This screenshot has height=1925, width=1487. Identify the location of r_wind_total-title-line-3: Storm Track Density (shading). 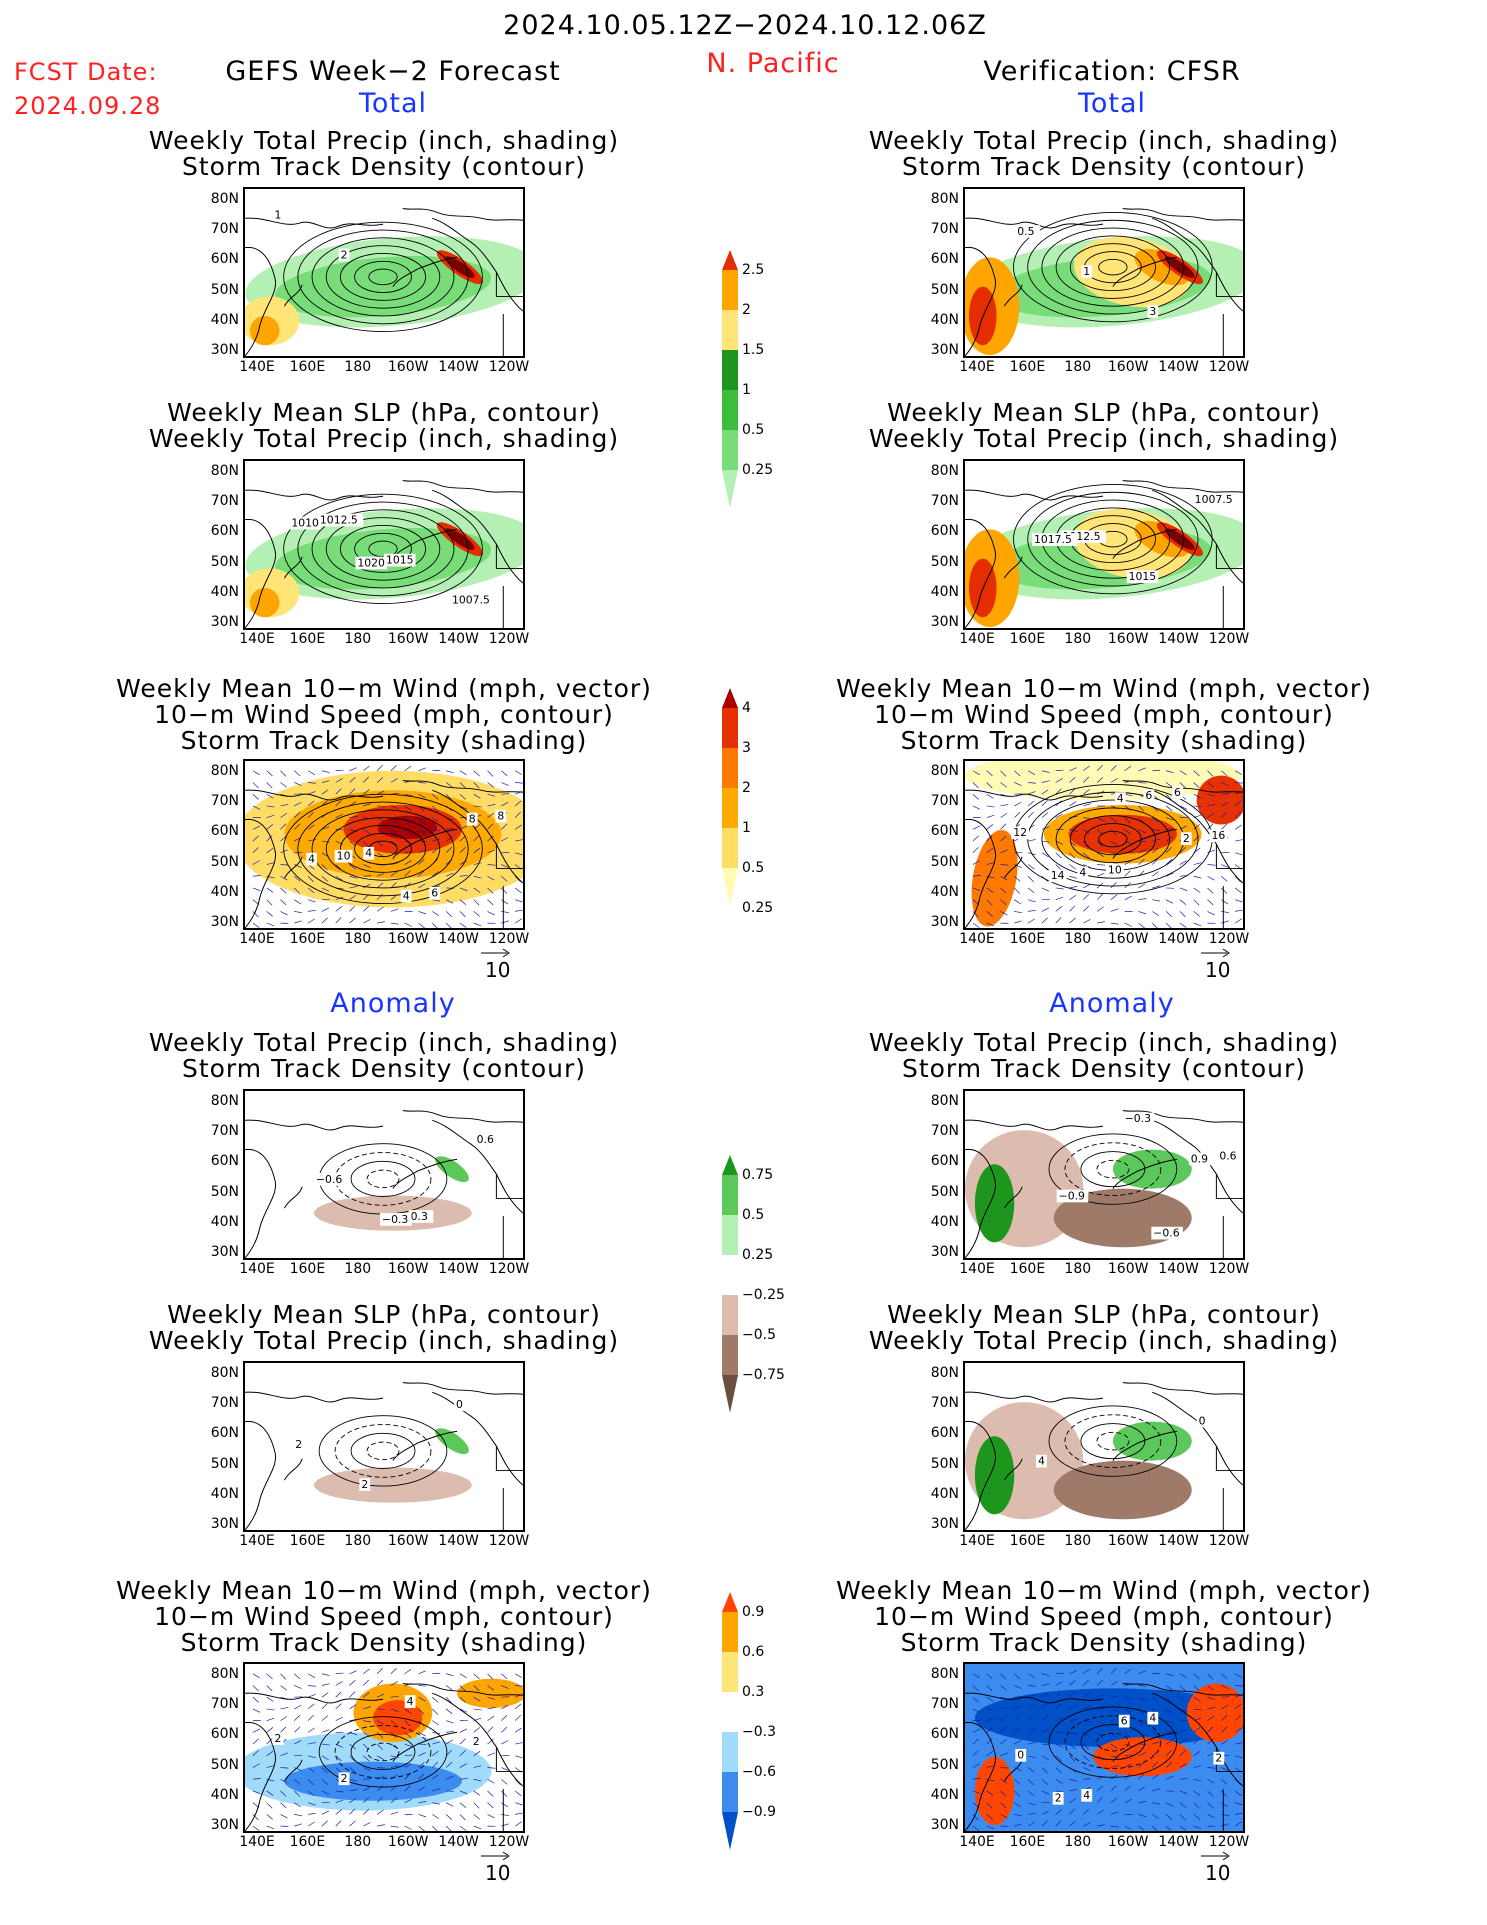
(1104, 740).